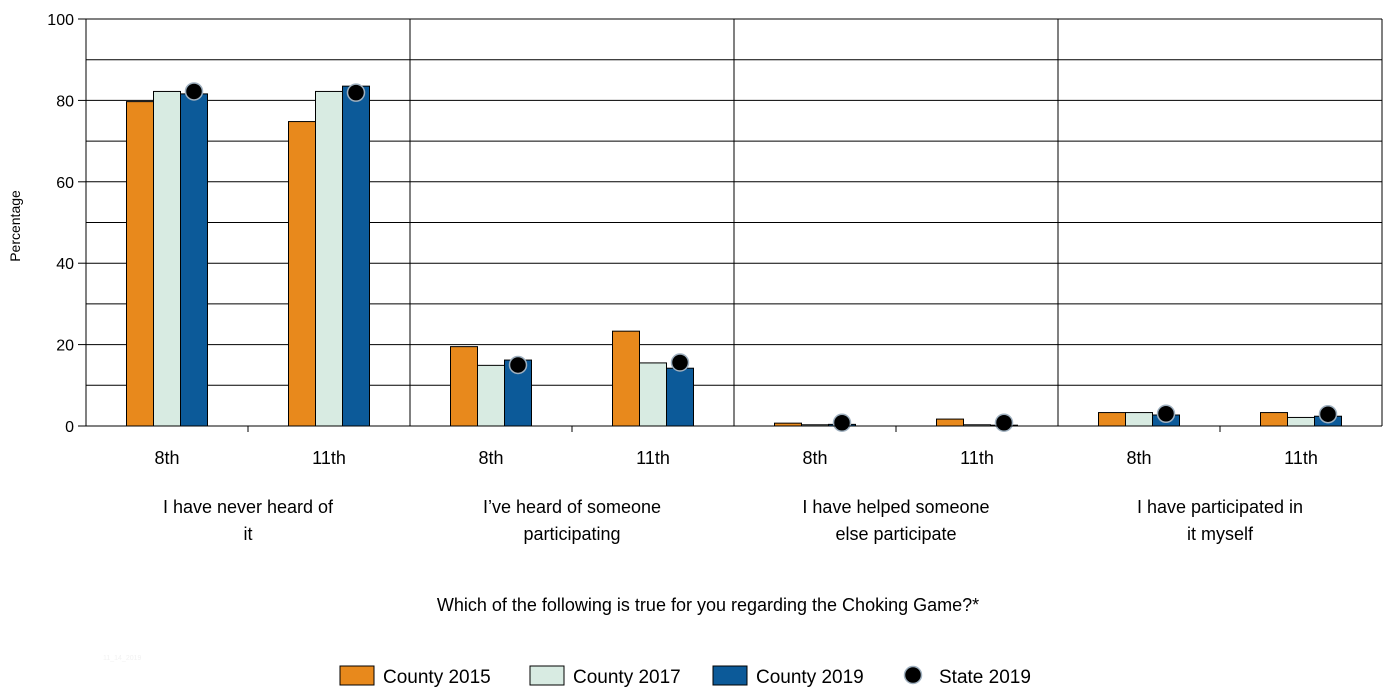 This screenshot has width=1387, height=692. Describe the element at coordinates (730, 675) in the screenshot. I see `legend-swatch-county-2019` at that location.